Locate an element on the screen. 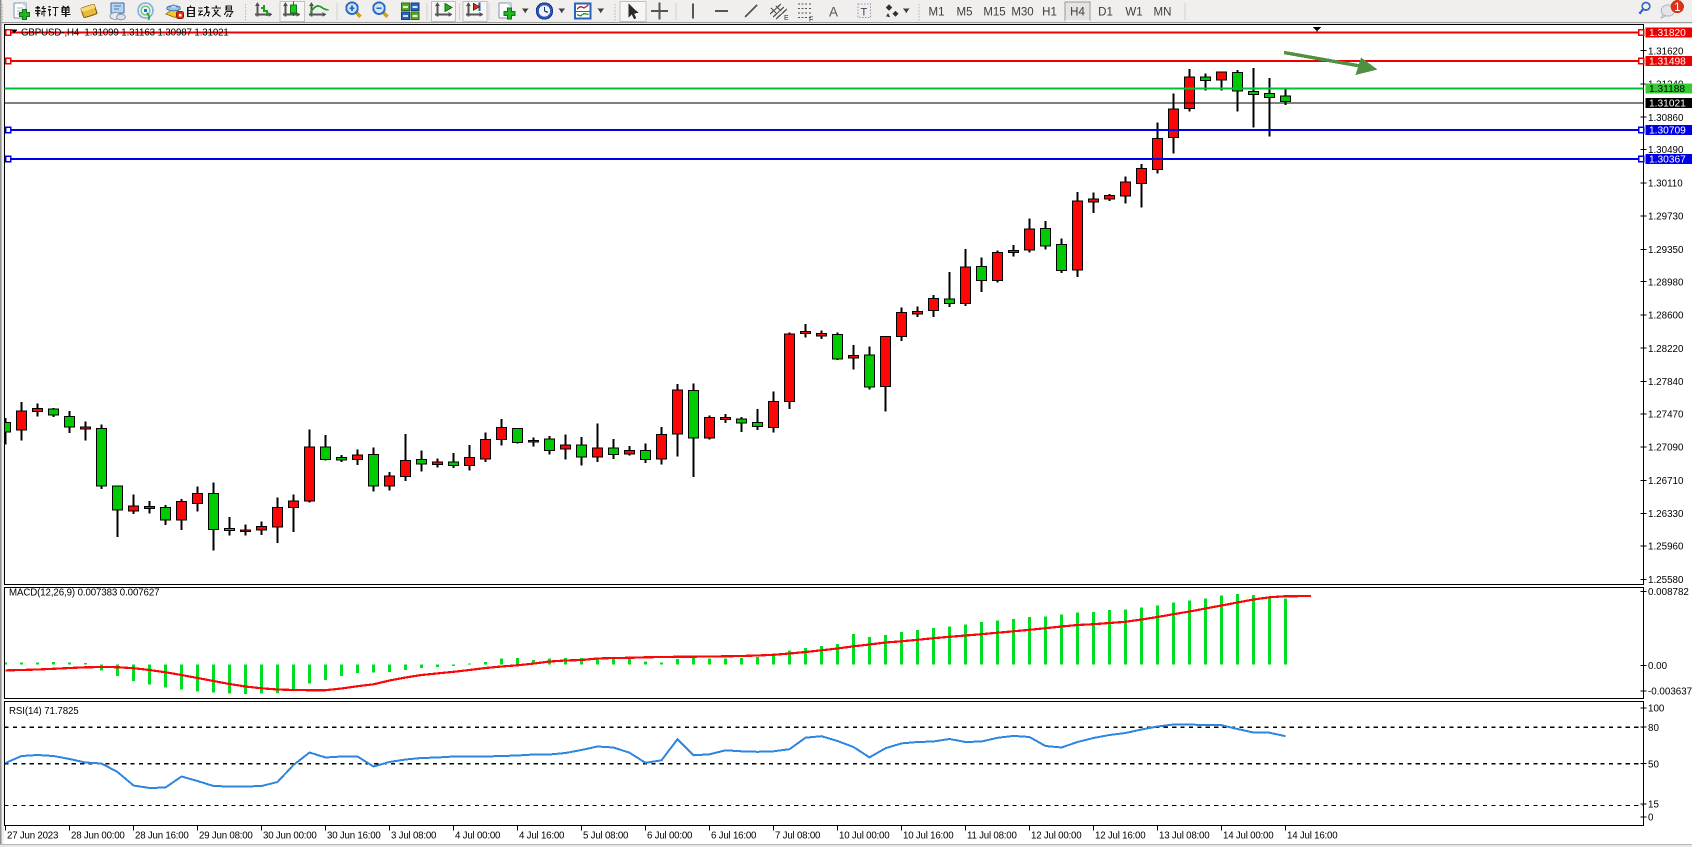 The image size is (1692, 847). svg-text: M1 is located at coordinates (937, 13).